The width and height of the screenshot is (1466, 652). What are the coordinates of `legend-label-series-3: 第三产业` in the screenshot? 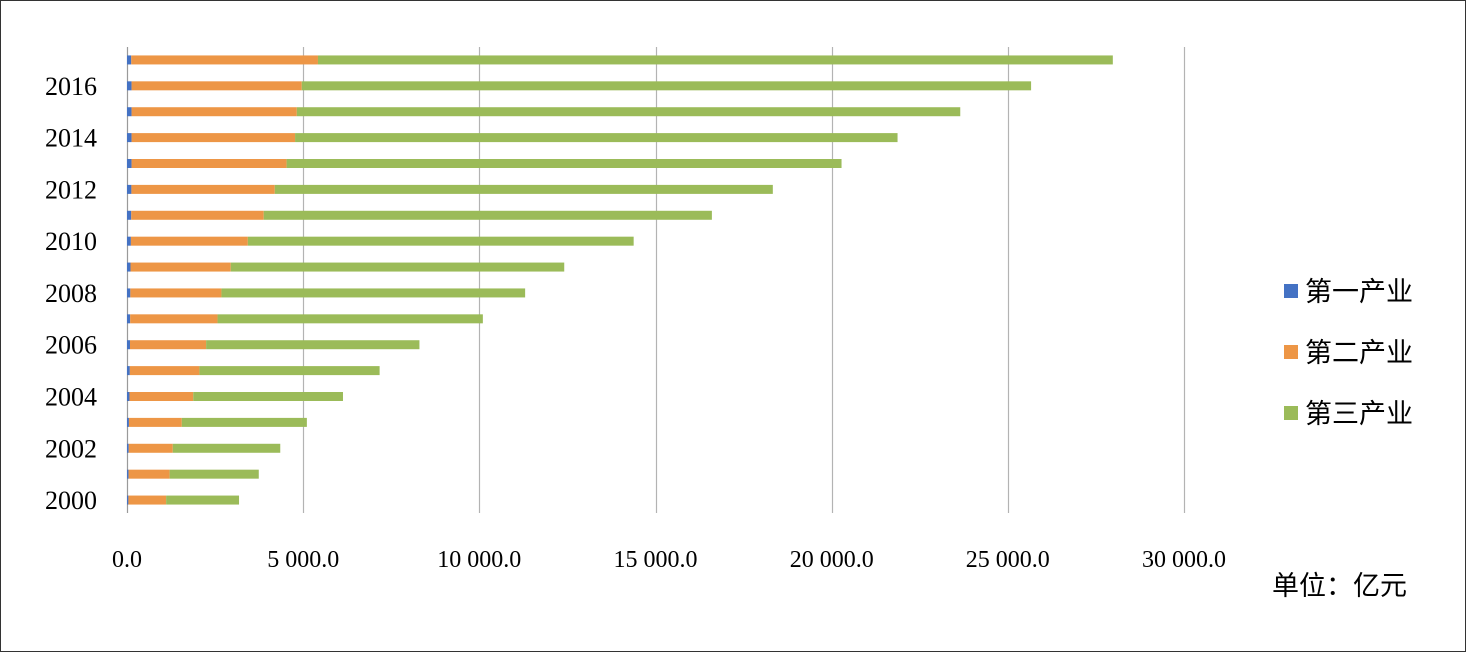 It's located at (1359, 414).